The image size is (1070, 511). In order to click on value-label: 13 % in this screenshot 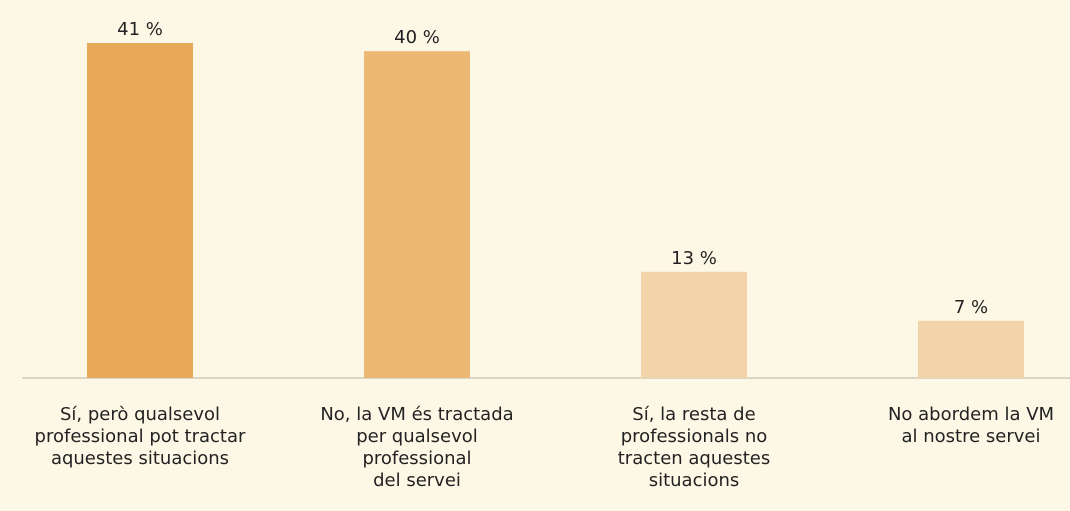, I will do `click(694, 258)`.